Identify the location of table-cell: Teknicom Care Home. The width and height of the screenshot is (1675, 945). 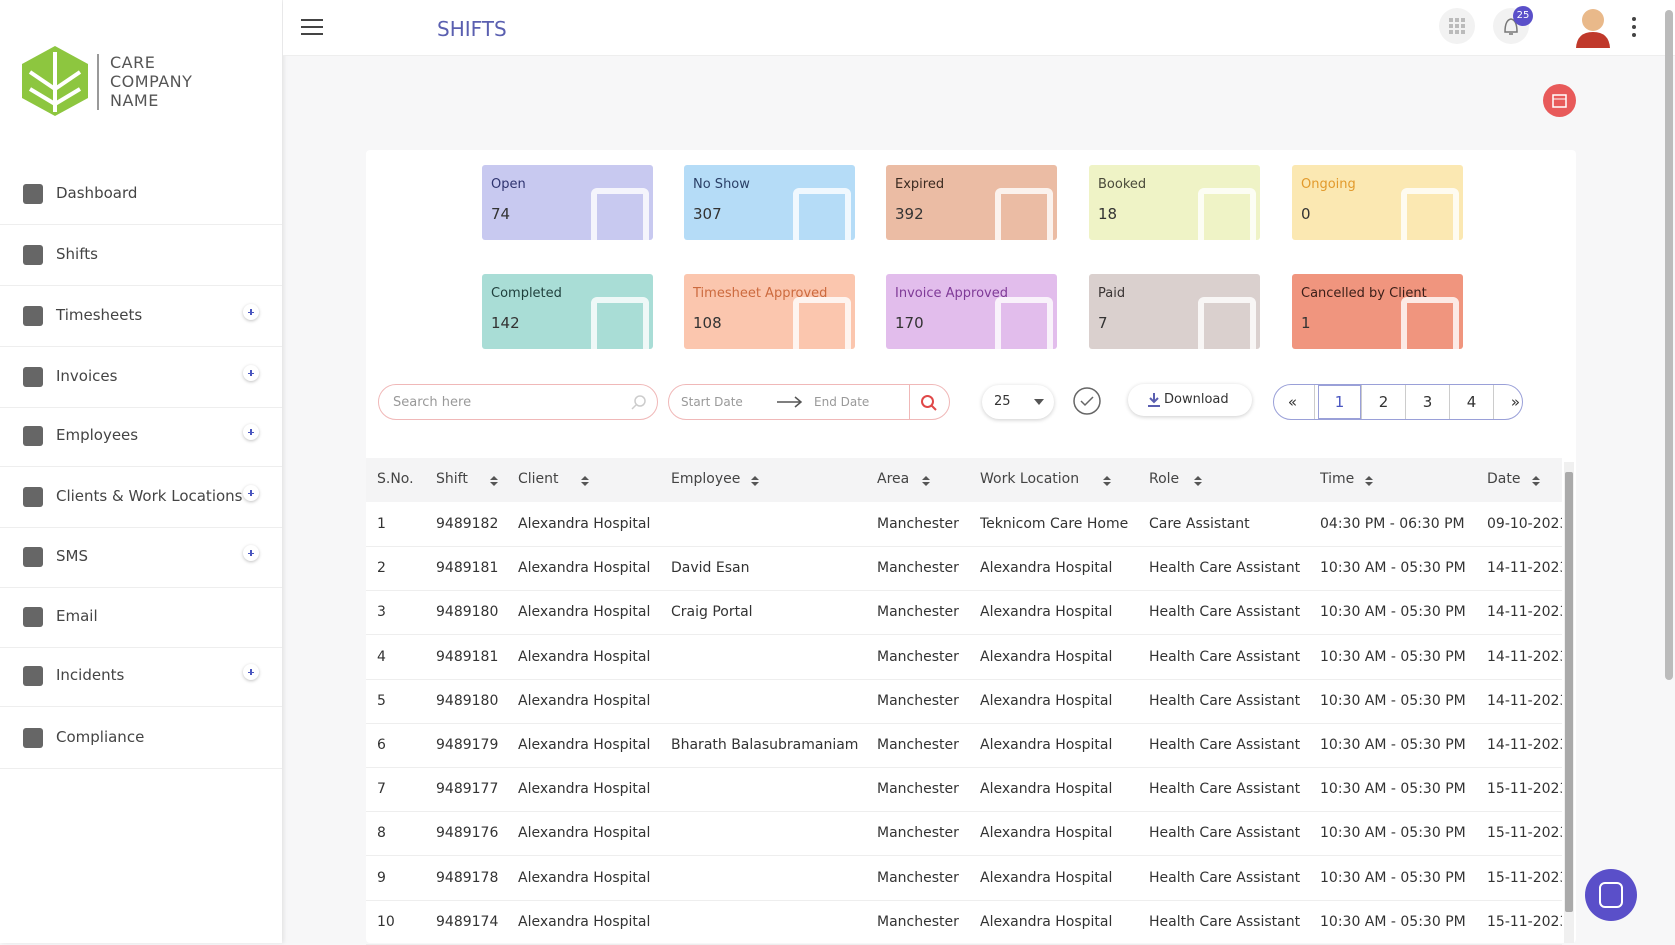
(1054, 524).